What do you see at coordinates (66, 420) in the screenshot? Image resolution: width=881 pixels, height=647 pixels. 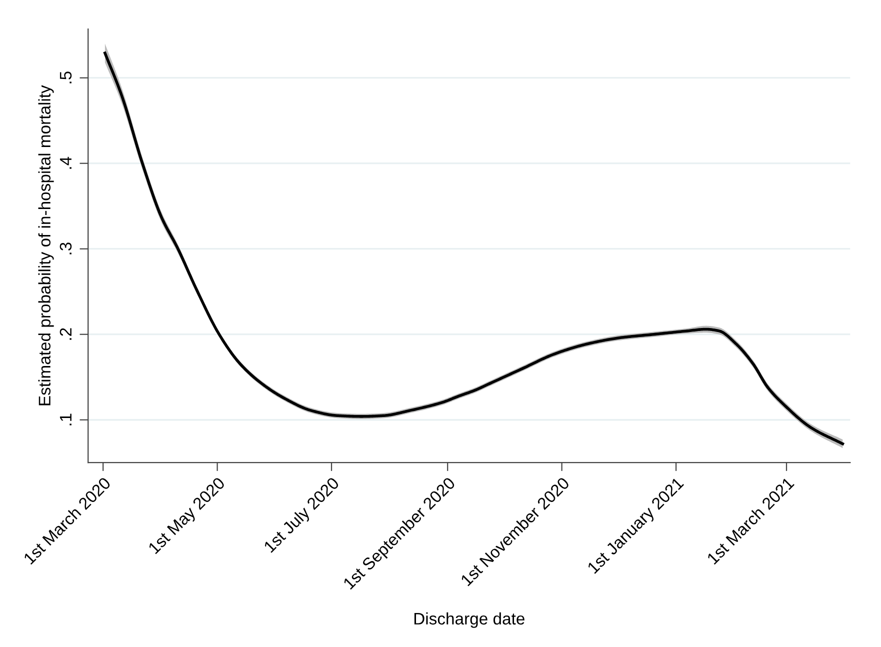 I see `y-tick-label: .1` at bounding box center [66, 420].